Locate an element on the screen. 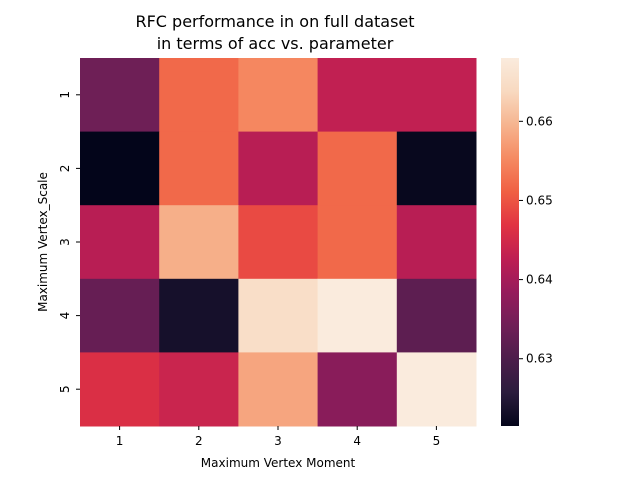 This screenshot has height=480, width=640. x-tick-label: 2 is located at coordinates (199, 441).